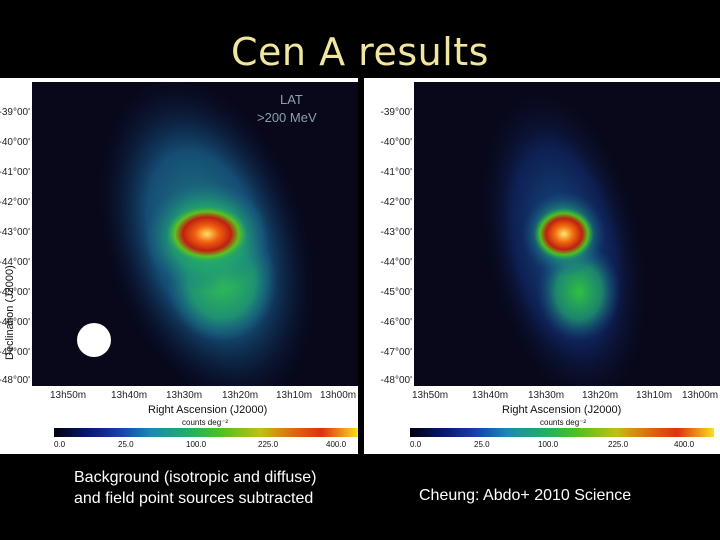  Describe the element at coordinates (287, 117) in the screenshot. I see `overlay-energy-label: >200 MeV` at that location.